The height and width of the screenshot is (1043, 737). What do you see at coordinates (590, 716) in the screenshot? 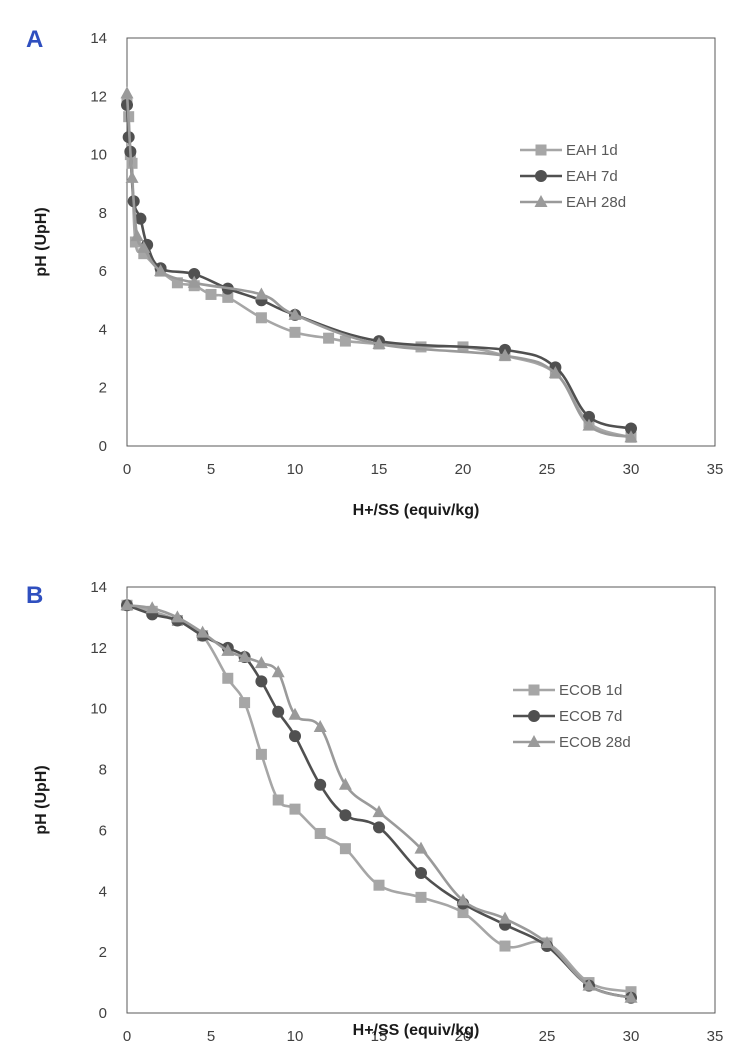
I see `legend-label: ECOB 7d` at bounding box center [590, 716].